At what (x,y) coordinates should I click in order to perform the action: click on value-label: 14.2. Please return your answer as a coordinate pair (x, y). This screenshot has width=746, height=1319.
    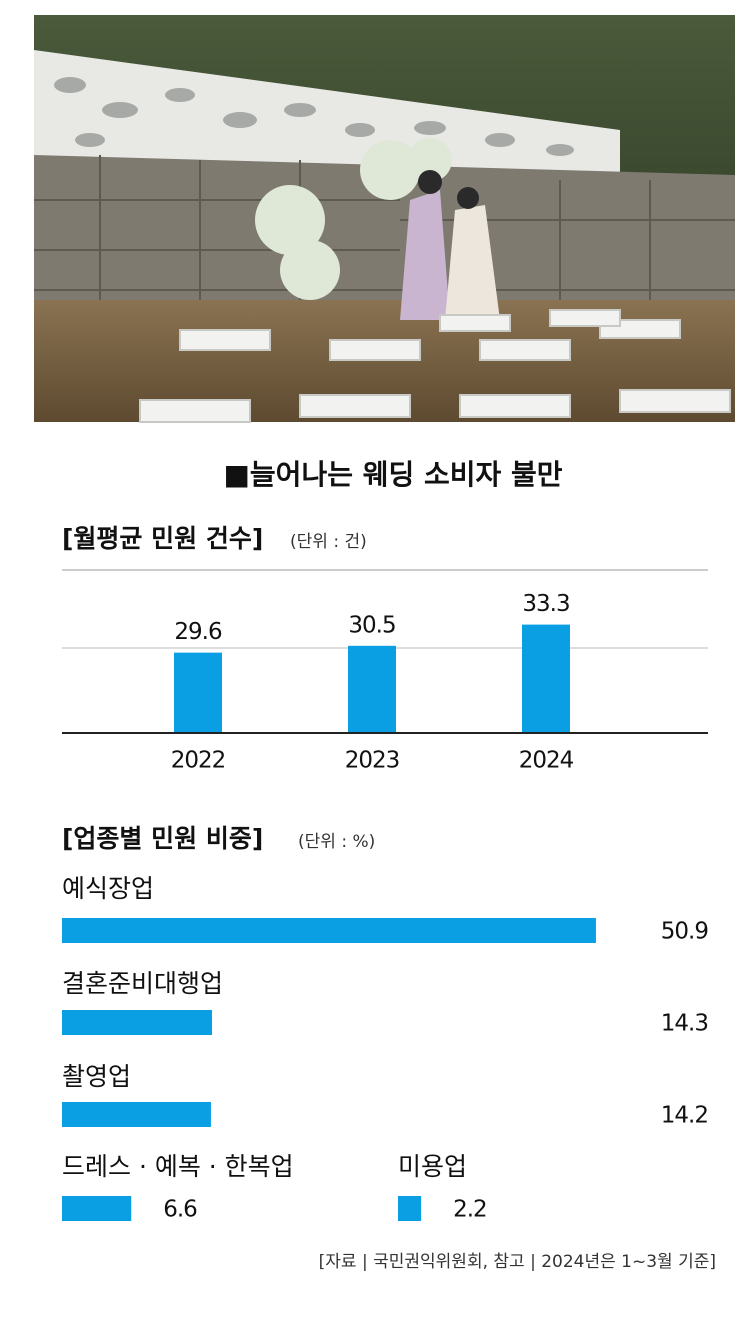
    Looking at the image, I should click on (684, 1116).